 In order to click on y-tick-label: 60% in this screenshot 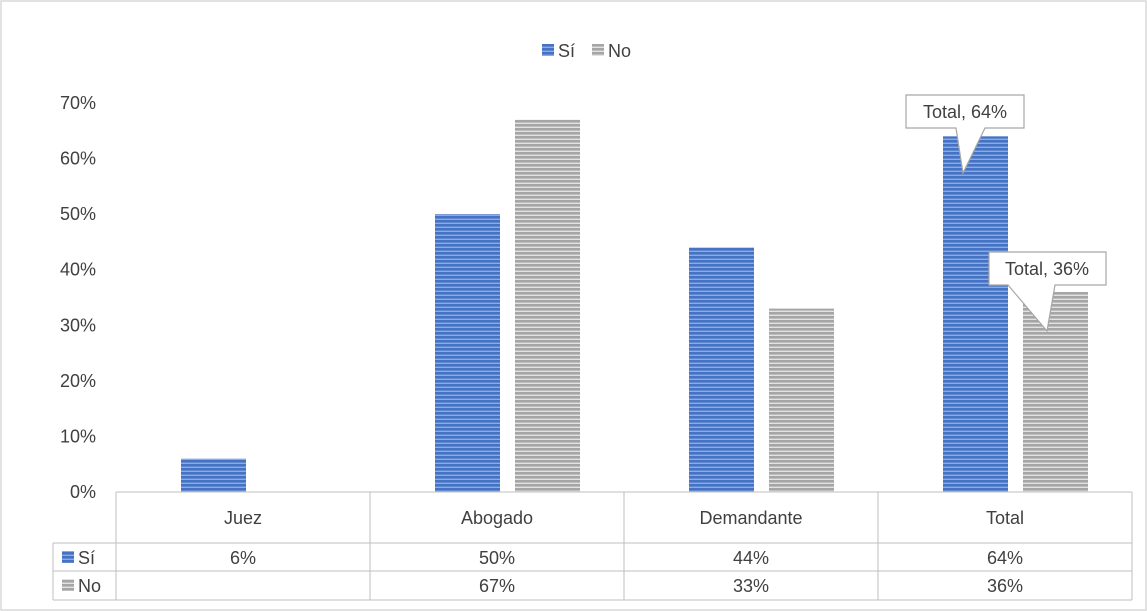, I will do `click(78, 159)`.